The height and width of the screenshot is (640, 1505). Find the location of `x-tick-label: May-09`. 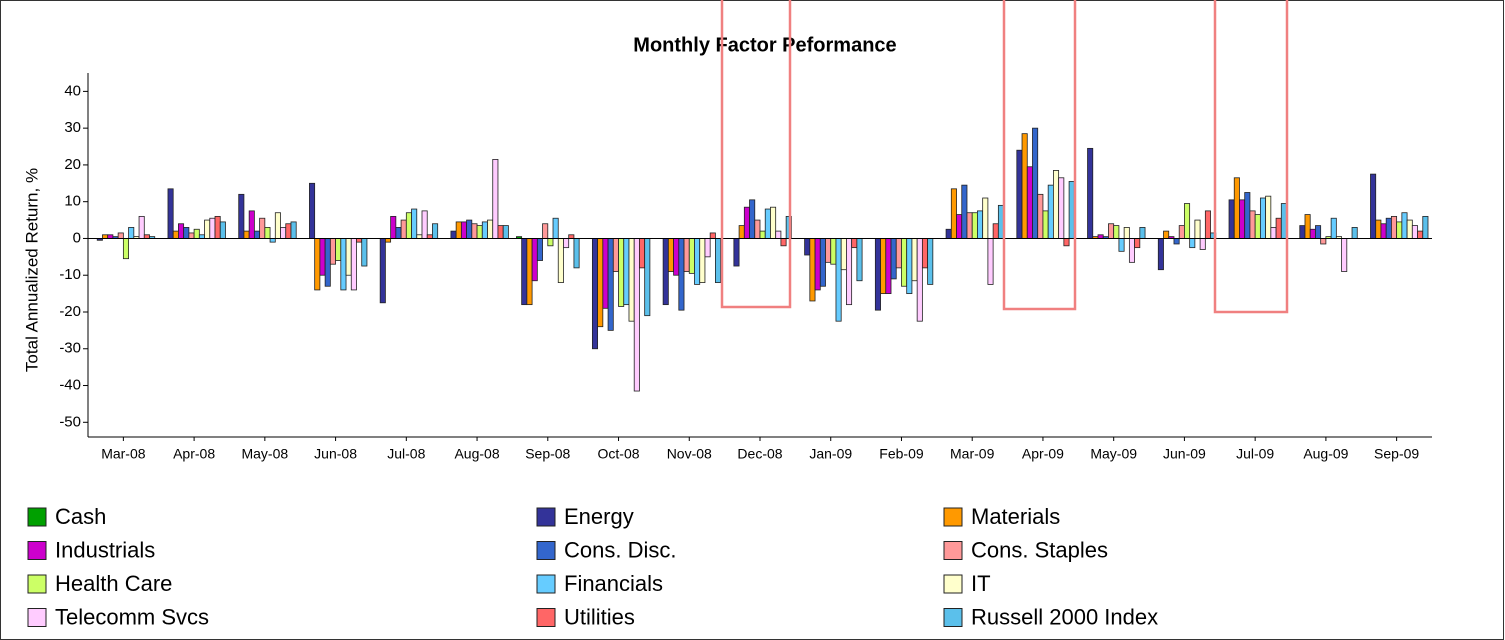

x-tick-label: May-09 is located at coordinates (1113, 454).